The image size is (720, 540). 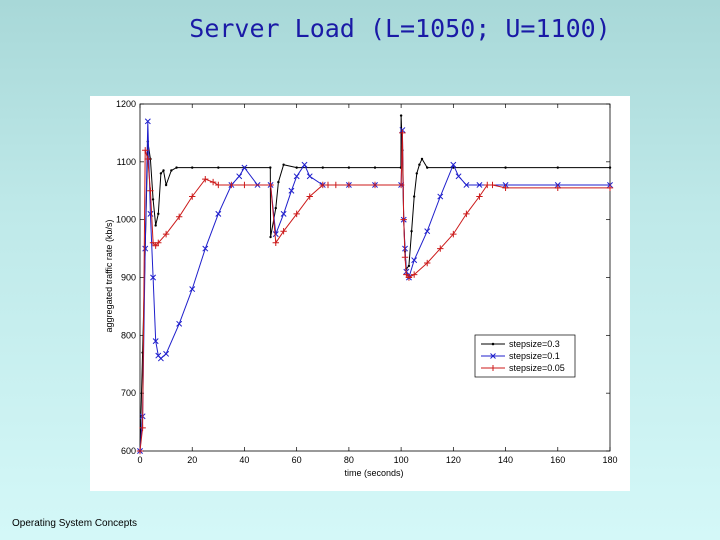 What do you see at coordinates (139, 460) in the screenshot?
I see `x-tick-label: 0` at bounding box center [139, 460].